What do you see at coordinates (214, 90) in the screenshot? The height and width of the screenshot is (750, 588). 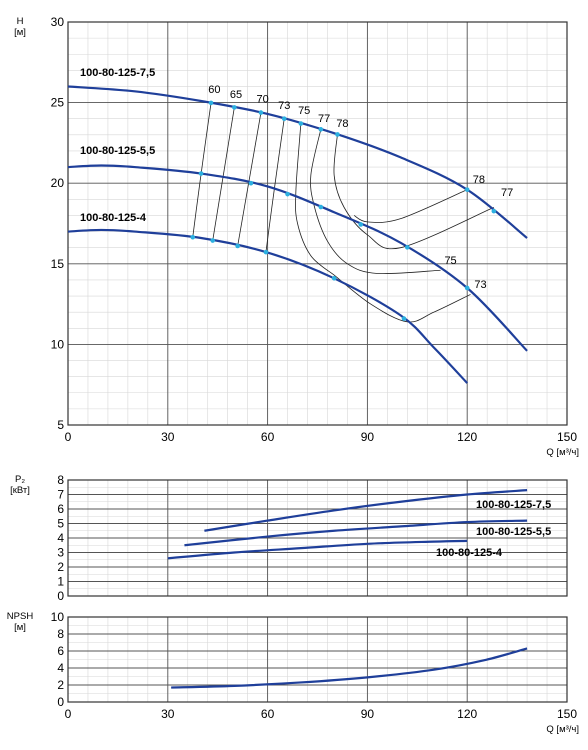 I see `efficiency-label: 60` at bounding box center [214, 90].